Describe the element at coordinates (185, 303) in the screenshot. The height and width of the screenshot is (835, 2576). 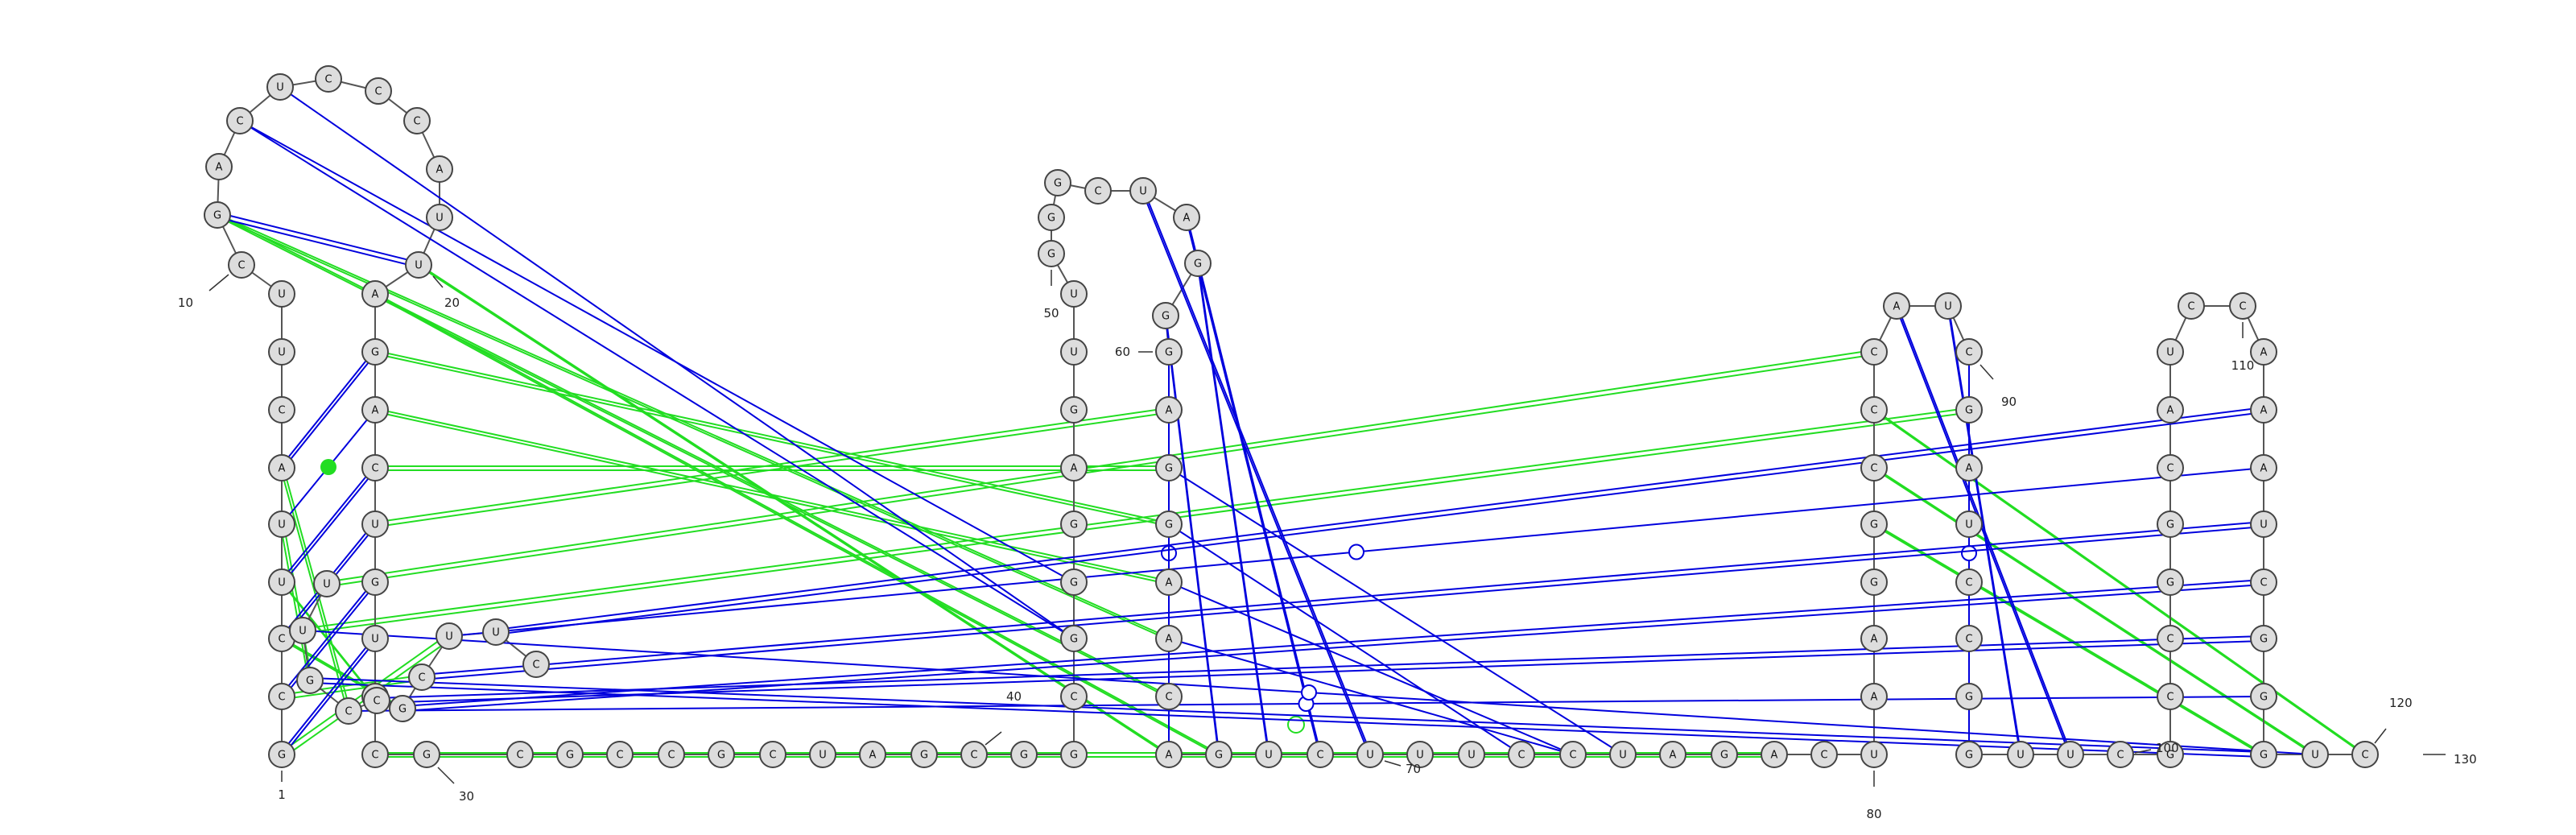
I see `position-label: 10` at that location.